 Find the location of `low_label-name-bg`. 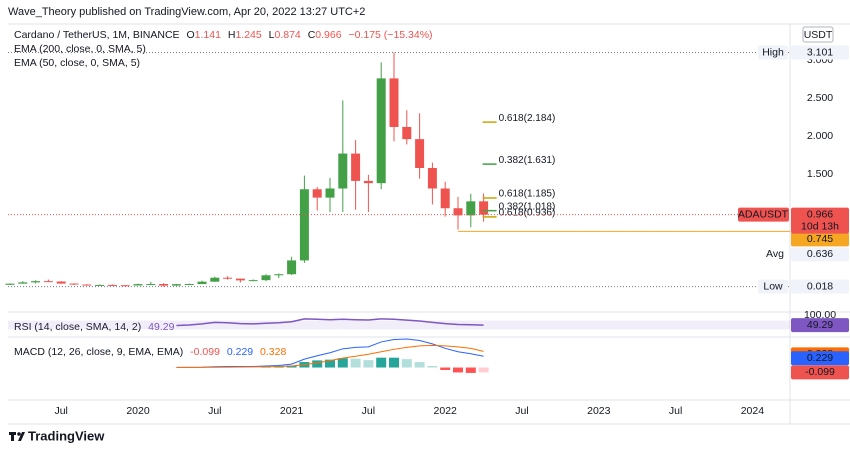

low_label-name-bg is located at coordinates (773, 286).